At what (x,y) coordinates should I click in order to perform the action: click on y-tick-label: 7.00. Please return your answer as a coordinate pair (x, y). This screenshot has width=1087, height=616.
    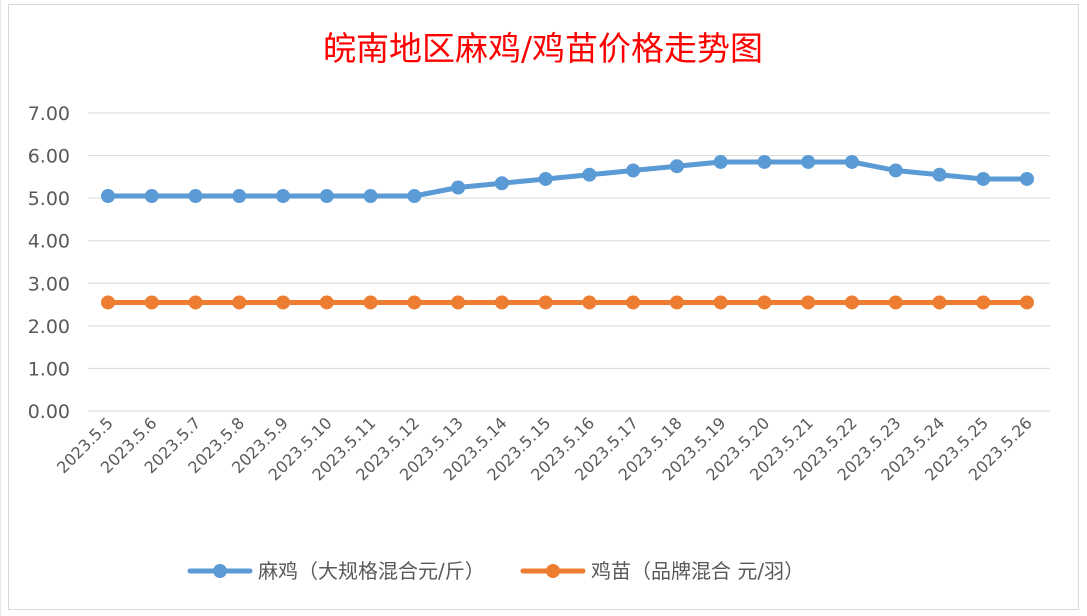
    Looking at the image, I should click on (49, 114).